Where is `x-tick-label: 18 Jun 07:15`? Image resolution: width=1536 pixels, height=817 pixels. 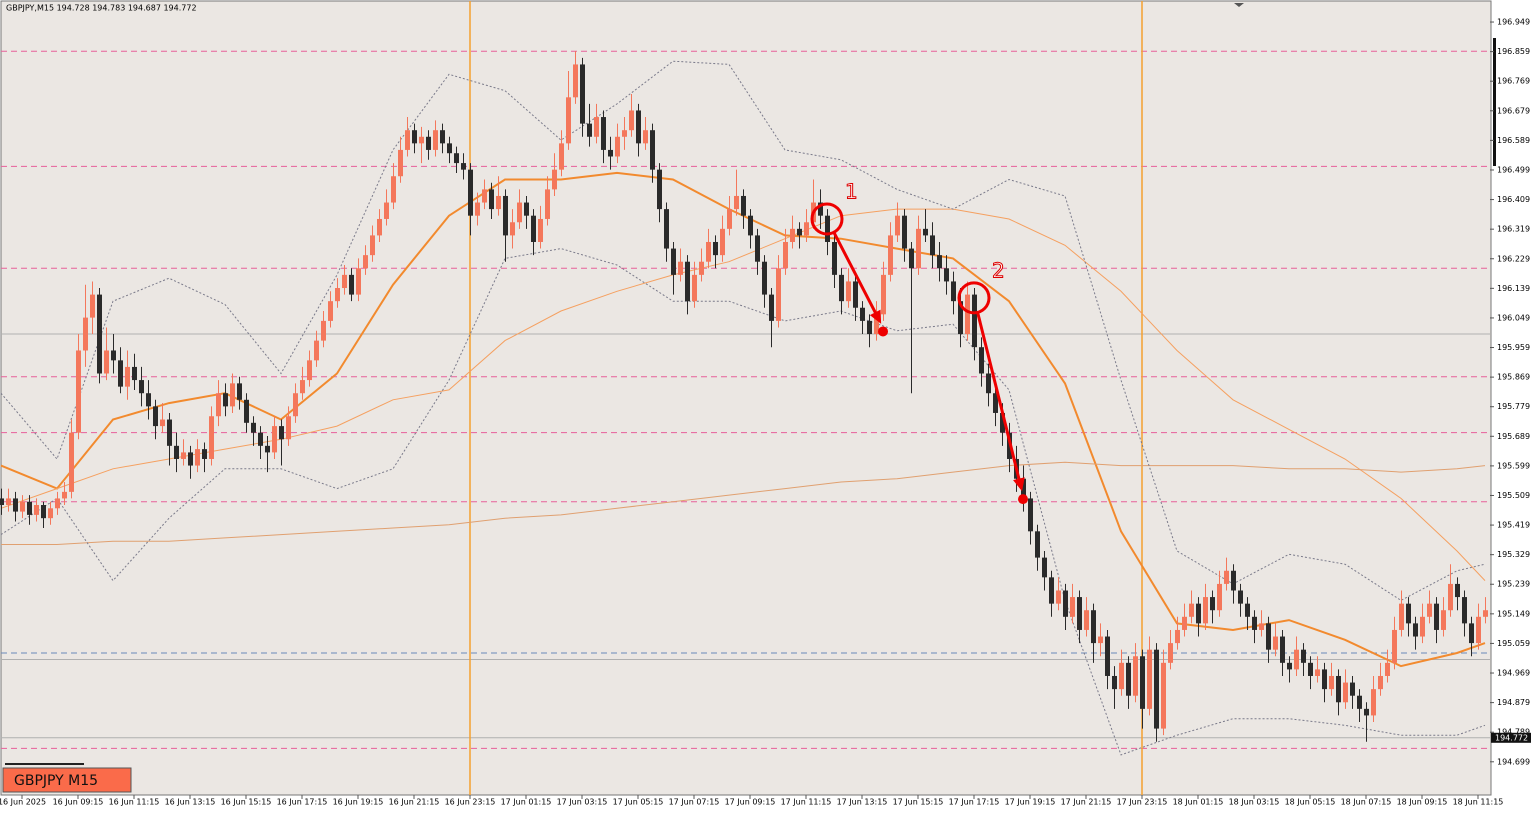 x-tick-label: 18 Jun 07:15 is located at coordinates (1366, 802).